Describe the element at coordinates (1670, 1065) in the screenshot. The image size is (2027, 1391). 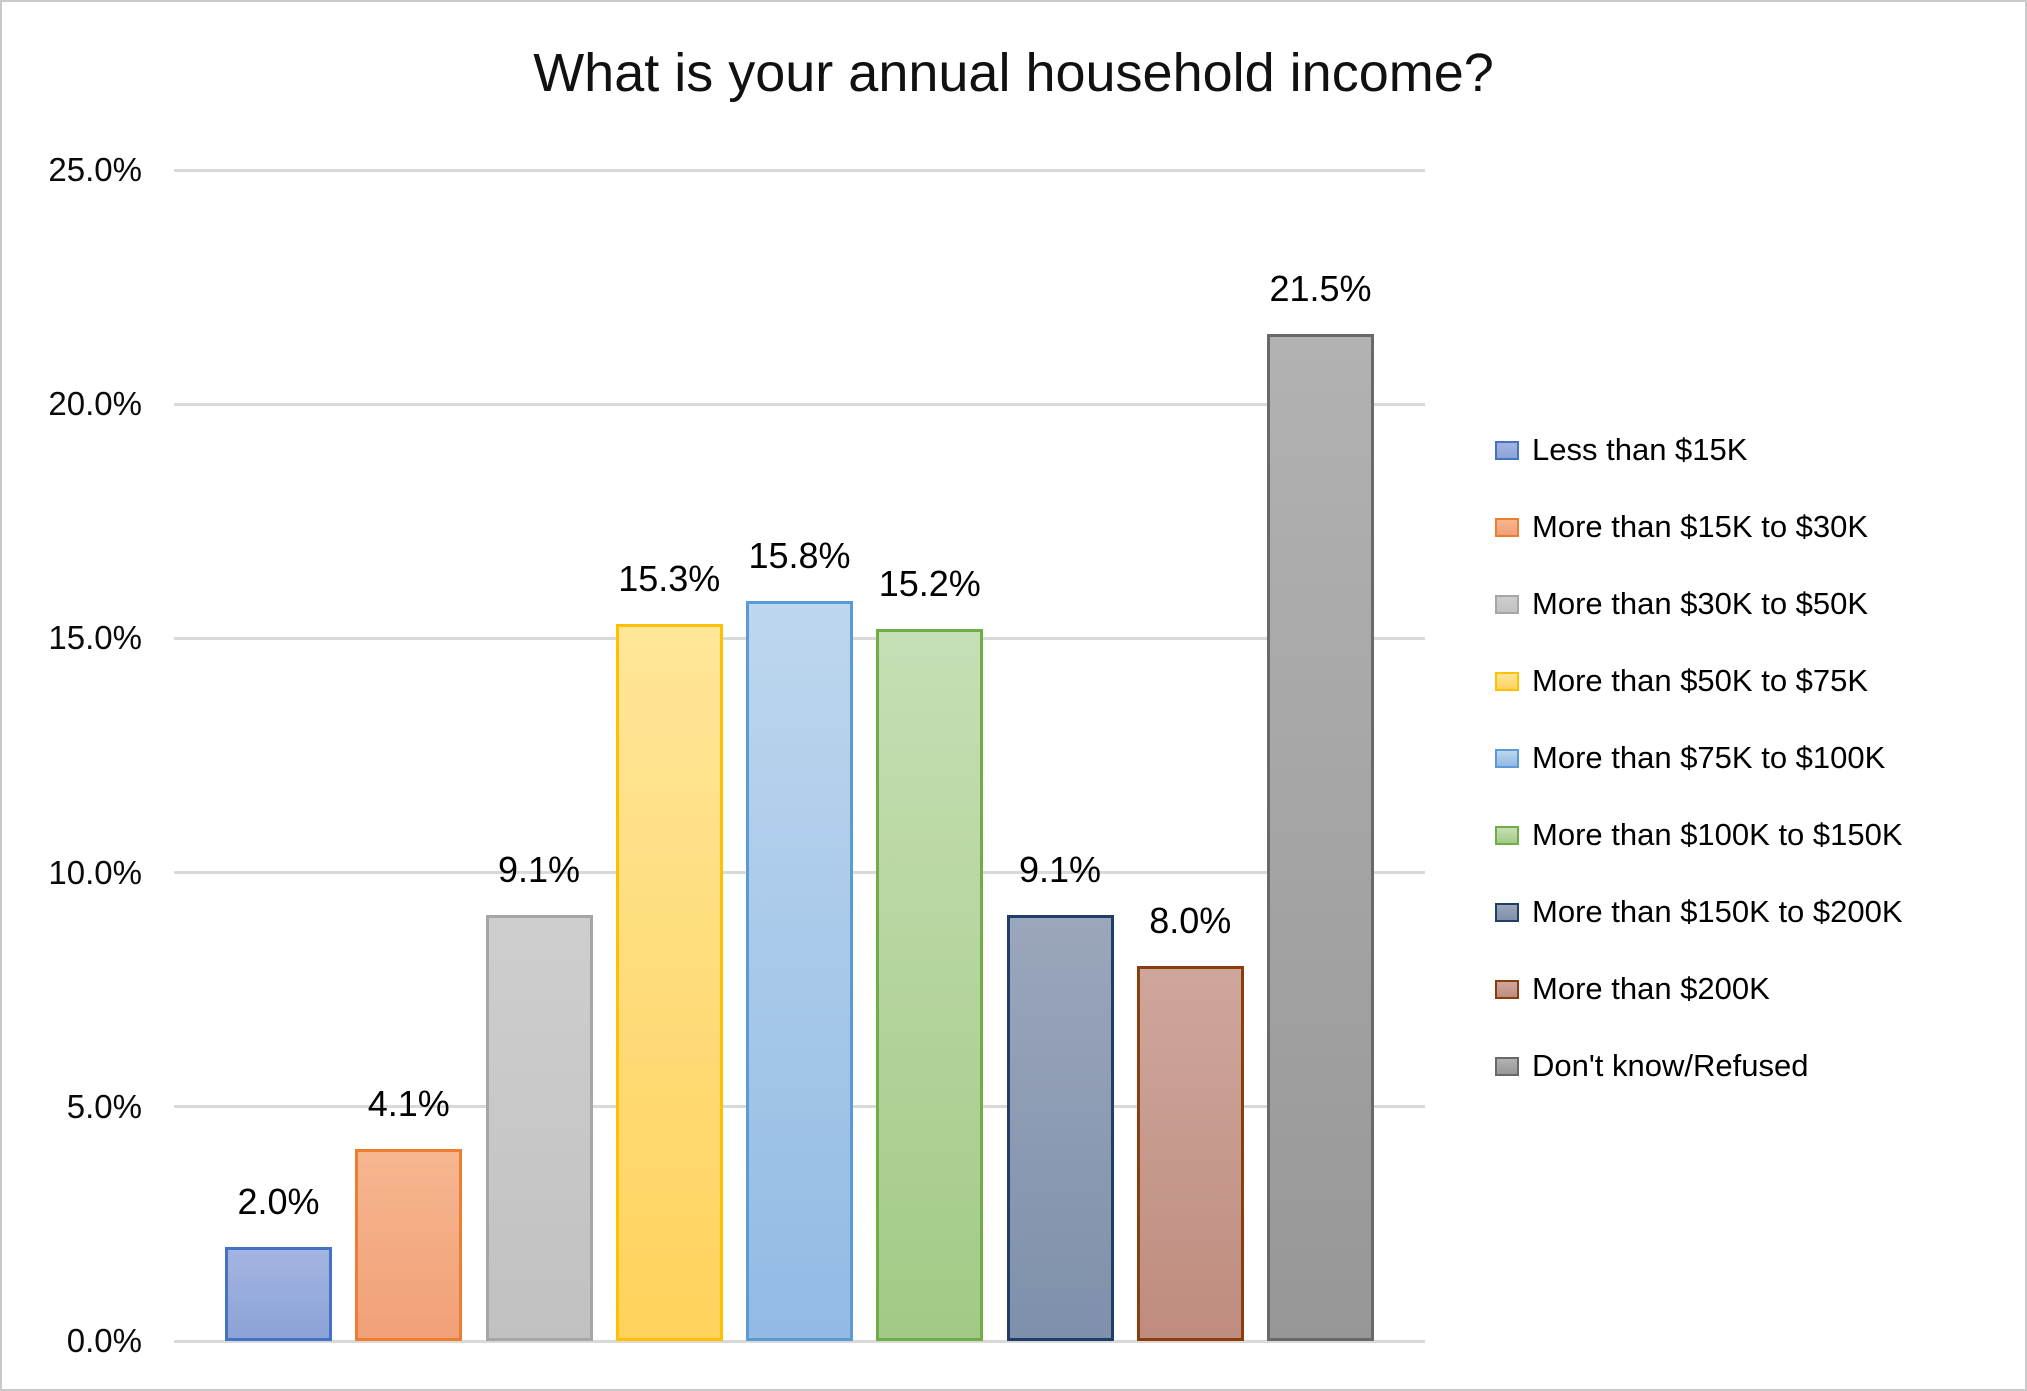
I see `legend-label: Don't know/Refused` at that location.